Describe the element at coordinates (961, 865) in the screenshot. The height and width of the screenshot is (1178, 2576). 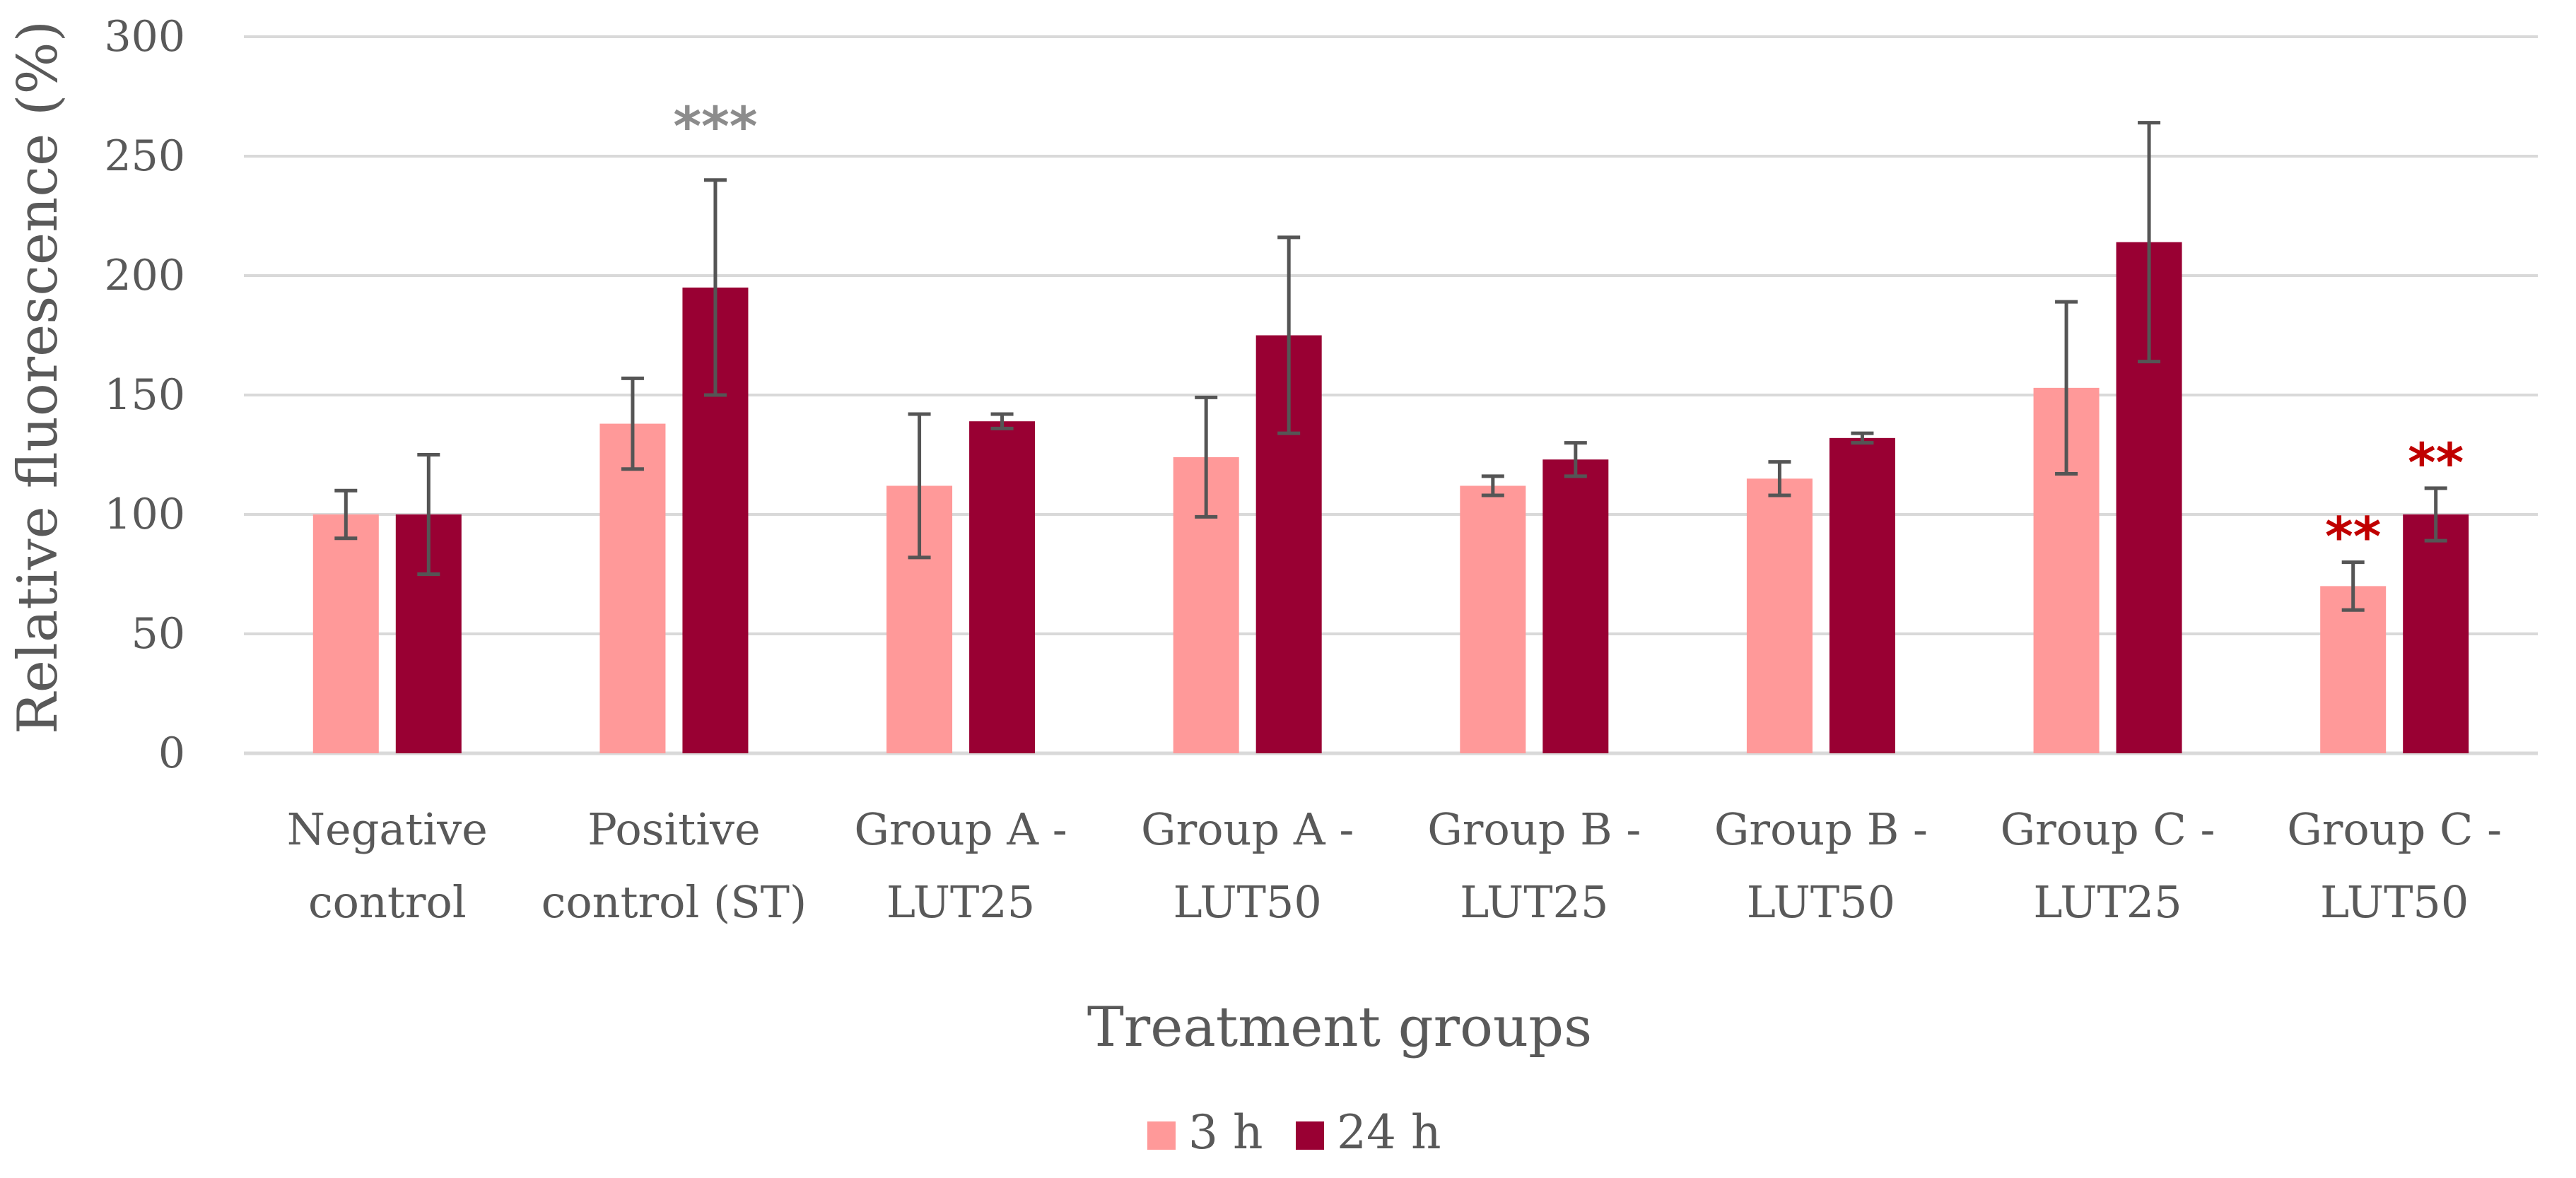
I see `x-category-label: Group A -LUT25` at that location.